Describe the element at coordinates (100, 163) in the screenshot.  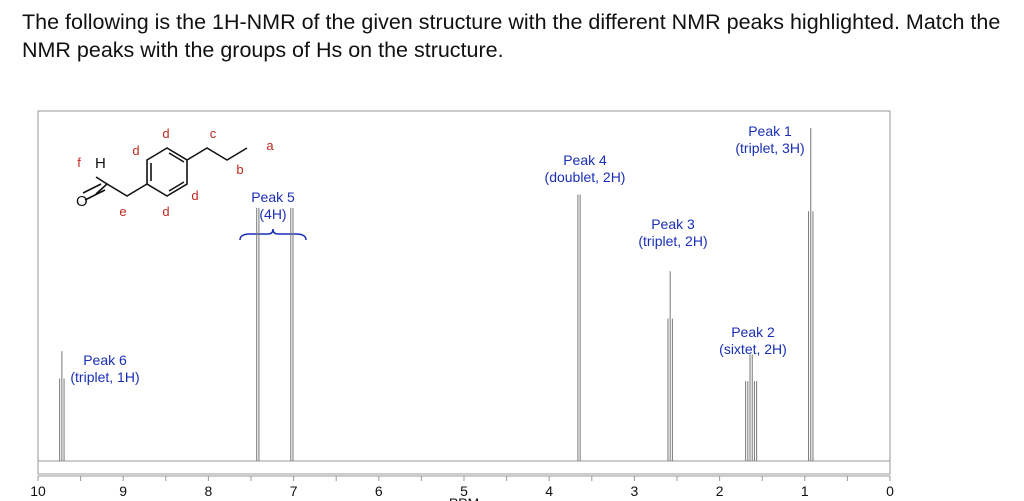
I see `hydrogen-label: H` at that location.